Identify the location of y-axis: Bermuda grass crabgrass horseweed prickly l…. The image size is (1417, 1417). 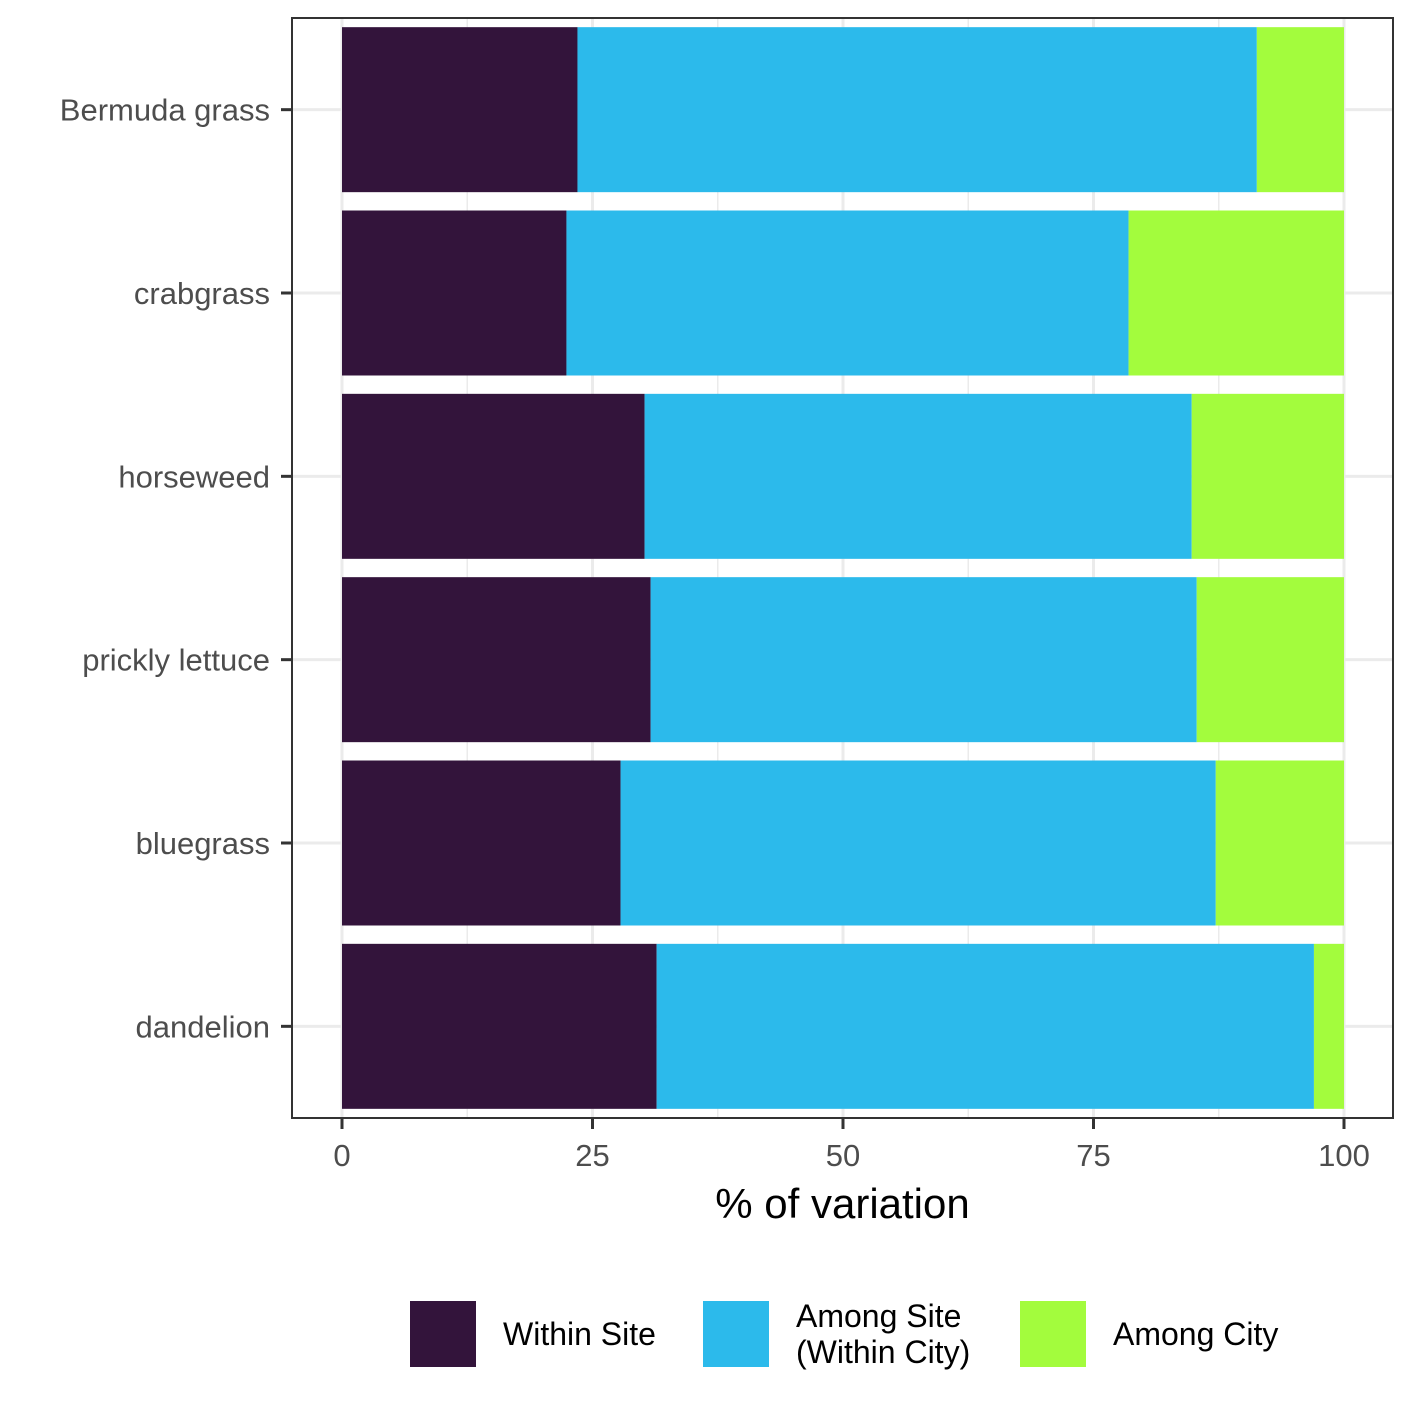
(176, 568).